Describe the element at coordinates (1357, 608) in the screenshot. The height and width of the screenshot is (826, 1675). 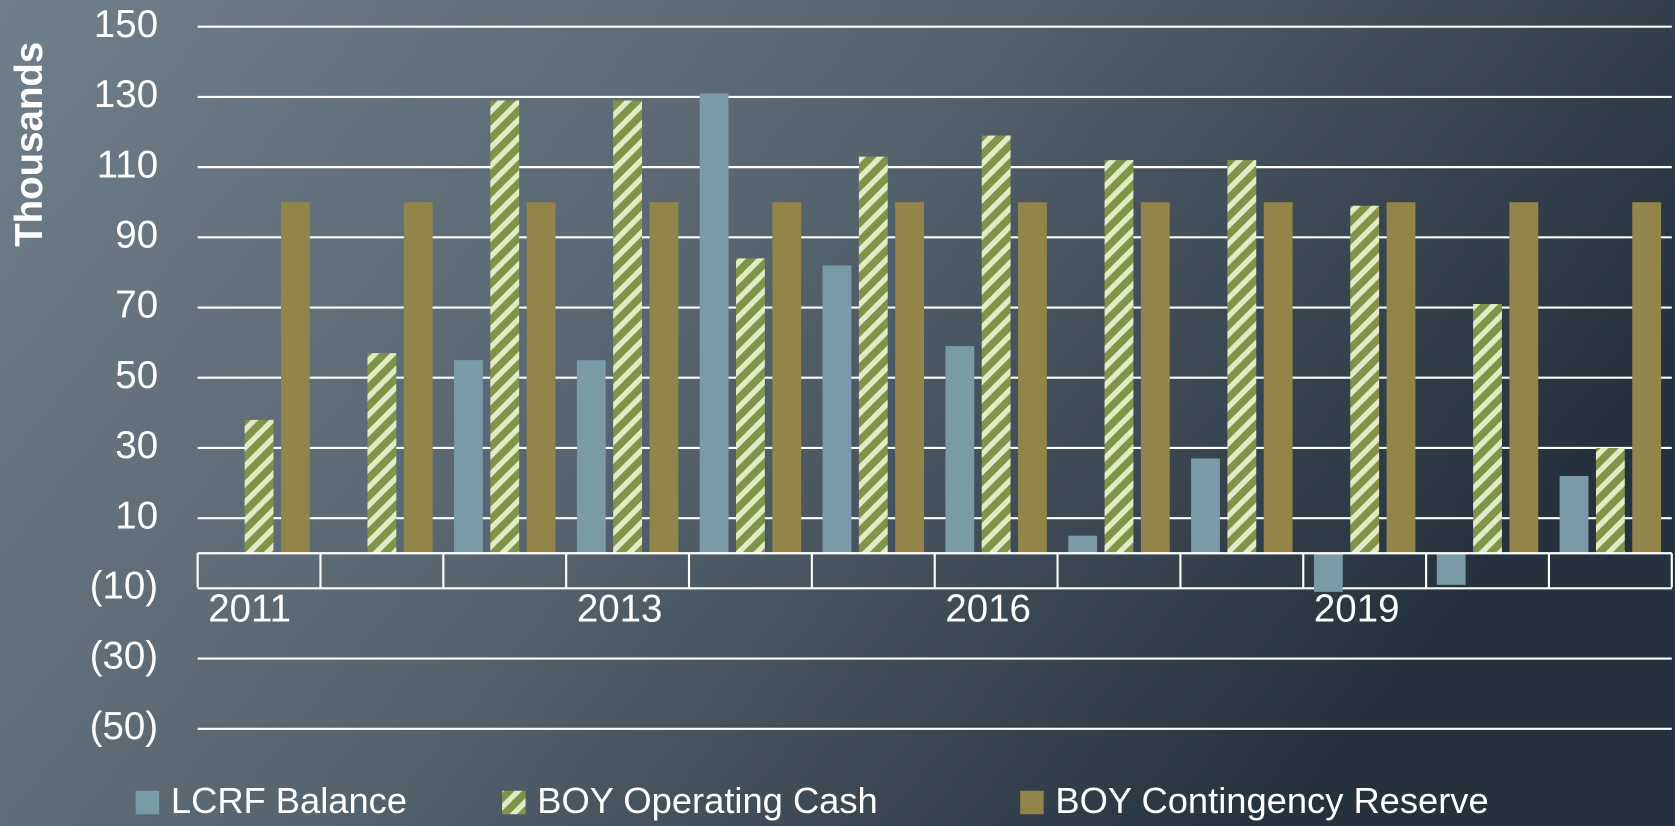
I see `x-tick-label: 2019` at that location.